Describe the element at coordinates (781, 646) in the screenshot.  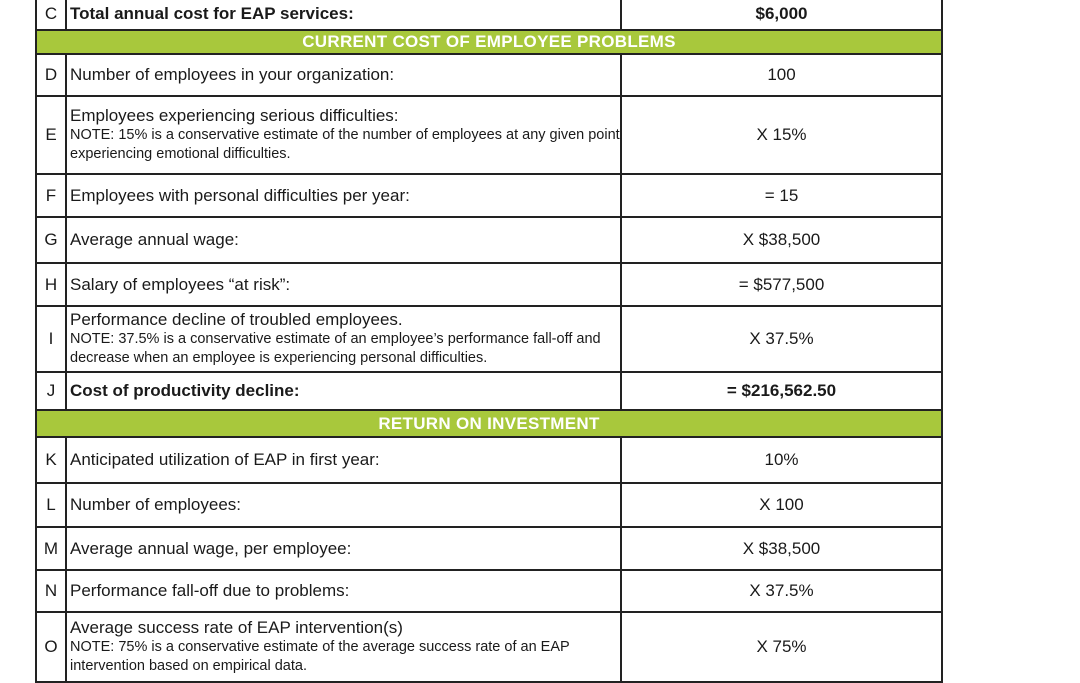
I see `row-value: X 75%` at that location.